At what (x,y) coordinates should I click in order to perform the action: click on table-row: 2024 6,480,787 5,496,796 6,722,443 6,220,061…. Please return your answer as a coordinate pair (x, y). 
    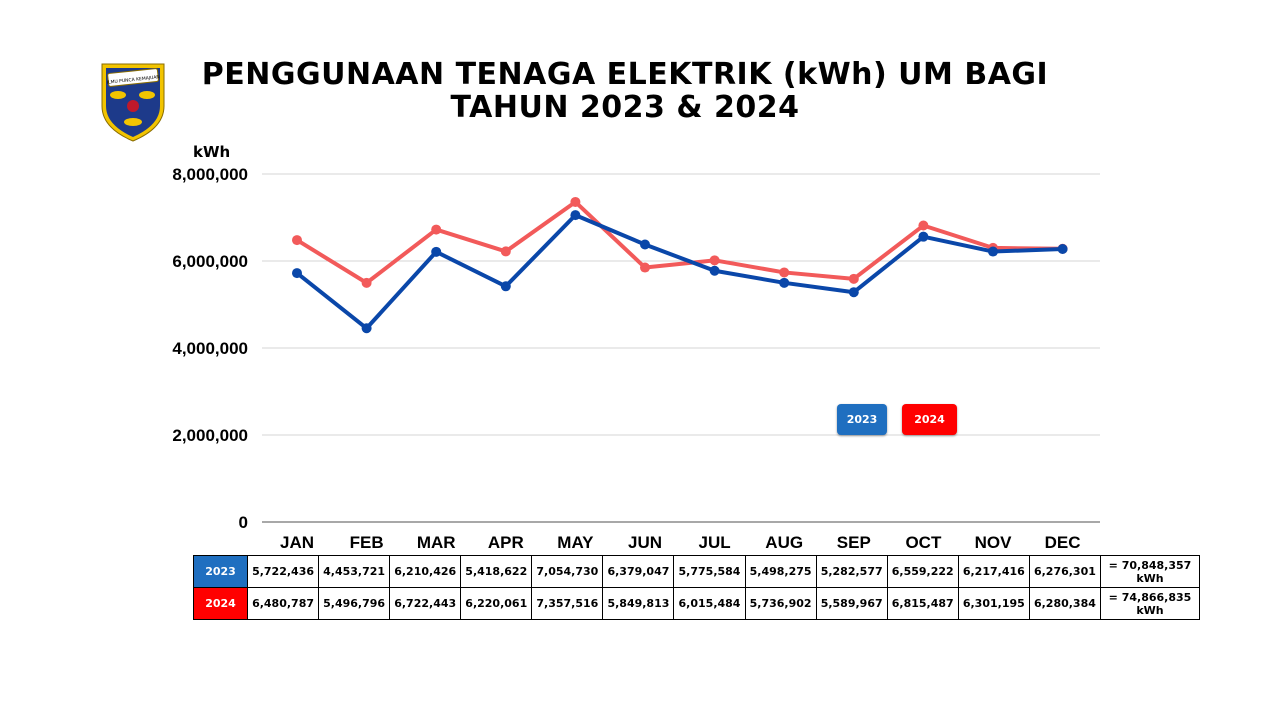
    Looking at the image, I should click on (696, 603).